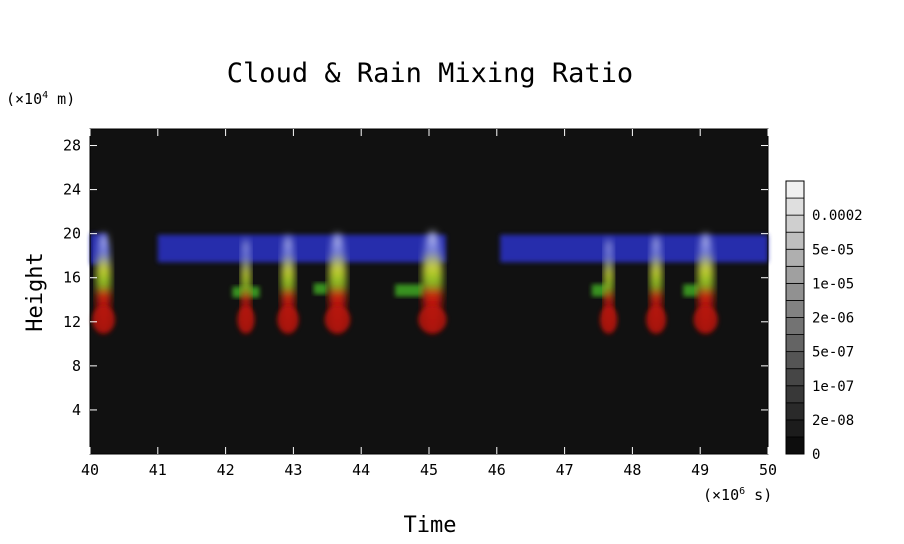 This screenshot has height=544, width=904. I want to click on colorbar-tick-label-2: 1e-07, so click(833, 387).